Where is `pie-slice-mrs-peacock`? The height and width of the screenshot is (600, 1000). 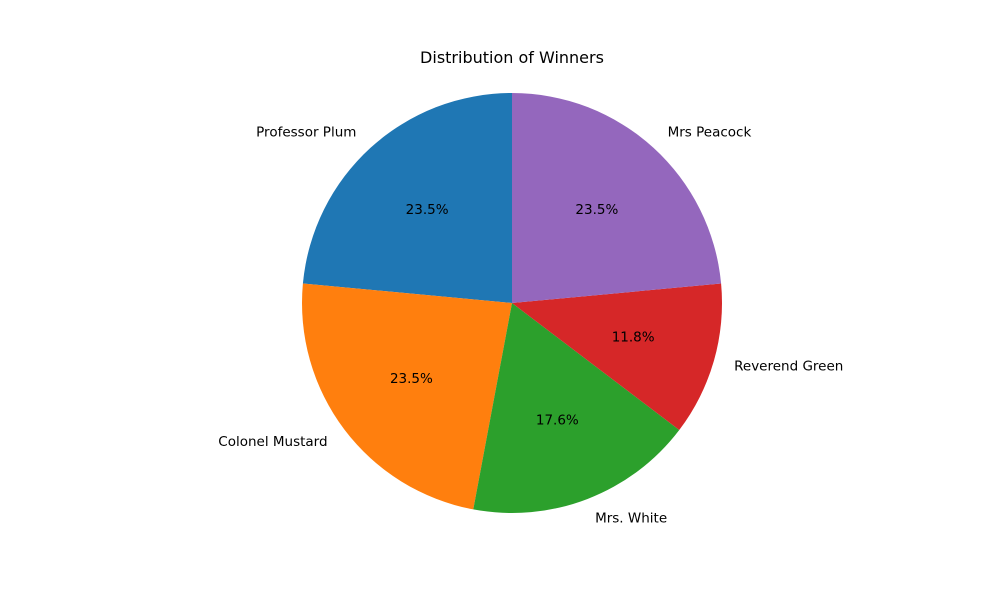 pie-slice-mrs-peacock is located at coordinates (617, 198).